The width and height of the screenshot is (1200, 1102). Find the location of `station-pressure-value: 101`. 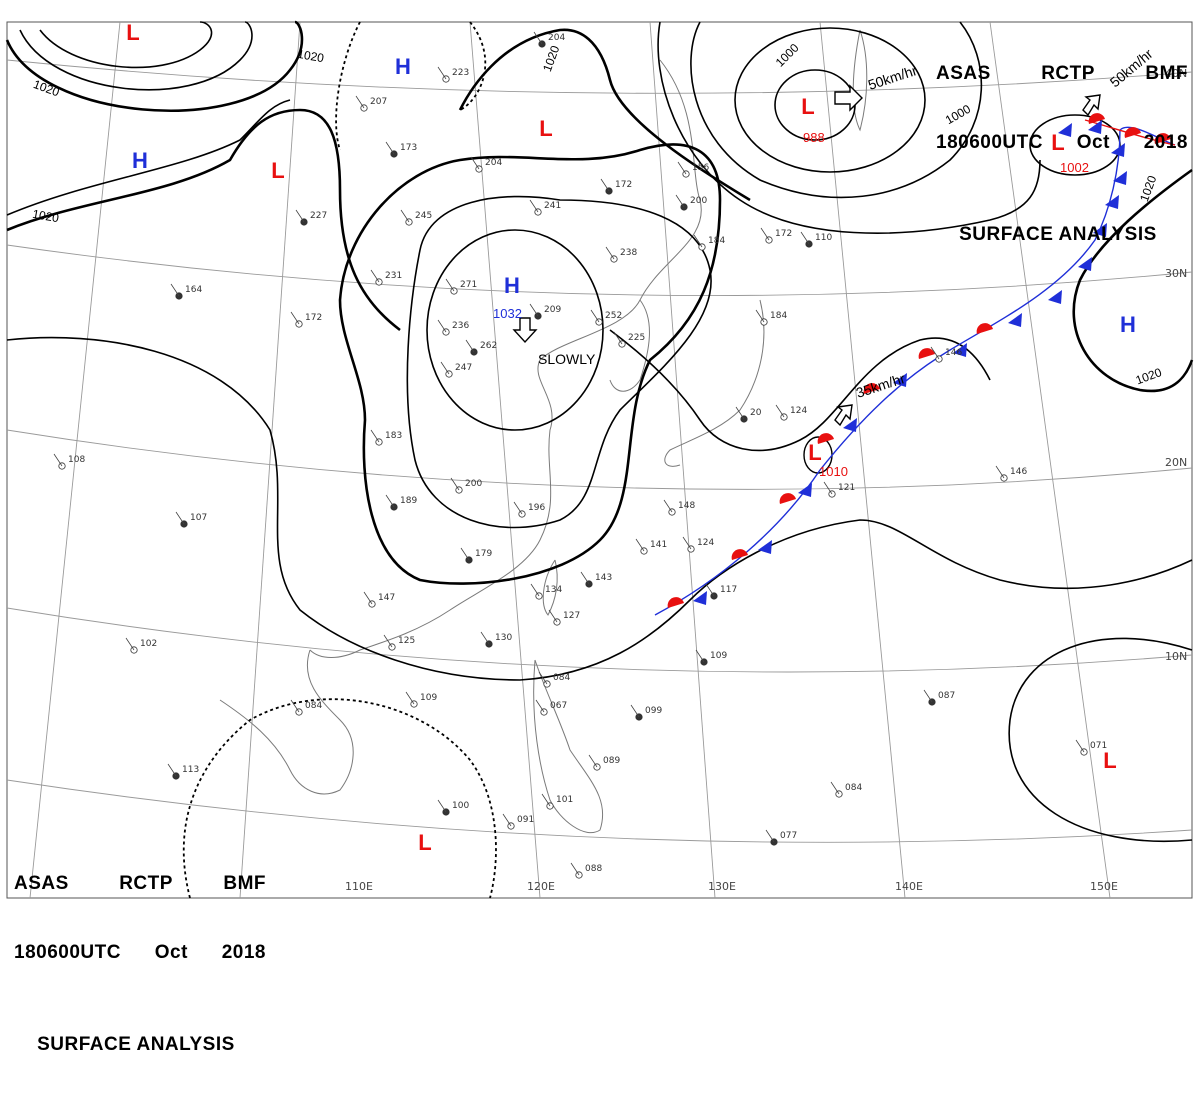

station-pressure-value: 101 is located at coordinates (564, 800).